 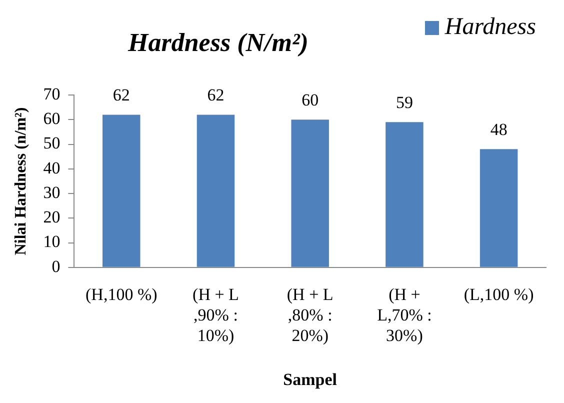 I want to click on y-tick-label: 50, so click(x=51, y=143).